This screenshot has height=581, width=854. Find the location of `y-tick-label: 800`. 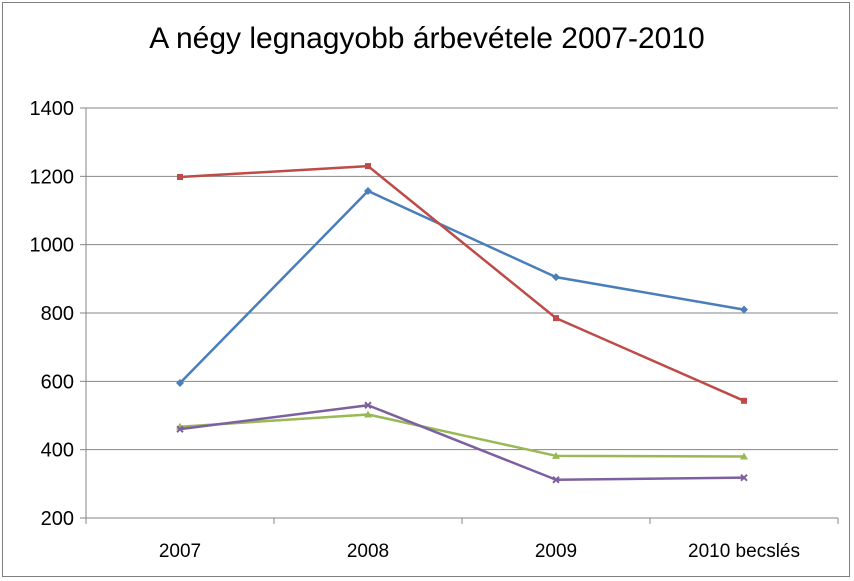

y-tick-label: 800 is located at coordinates (57, 314).